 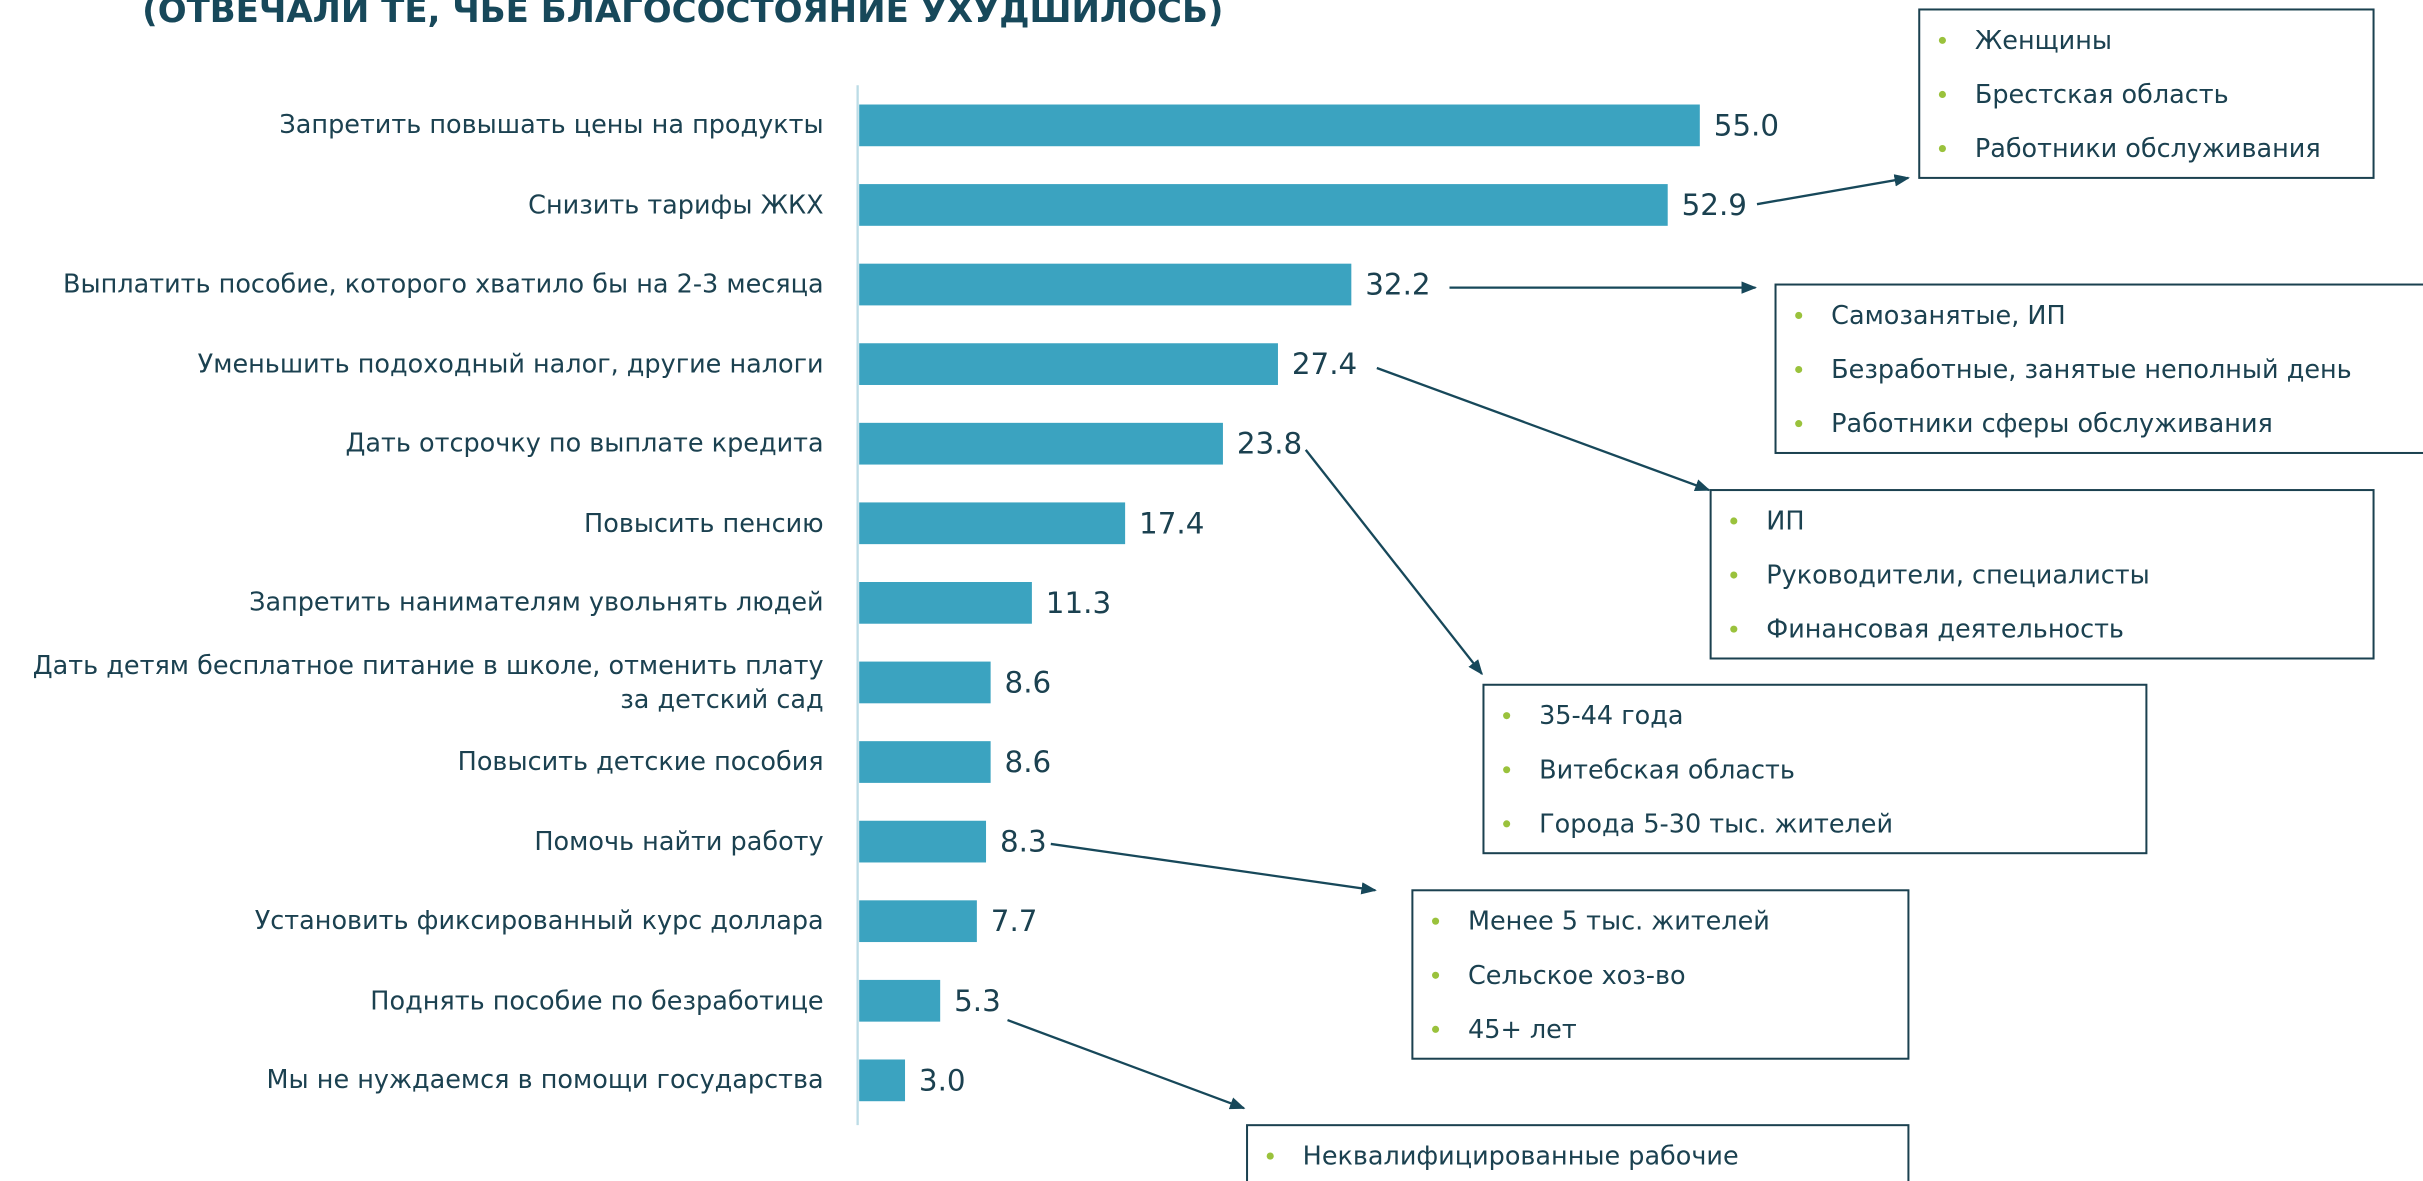 What do you see at coordinates (1714, 205) in the screenshot?
I see `value-label: 52.9` at bounding box center [1714, 205].